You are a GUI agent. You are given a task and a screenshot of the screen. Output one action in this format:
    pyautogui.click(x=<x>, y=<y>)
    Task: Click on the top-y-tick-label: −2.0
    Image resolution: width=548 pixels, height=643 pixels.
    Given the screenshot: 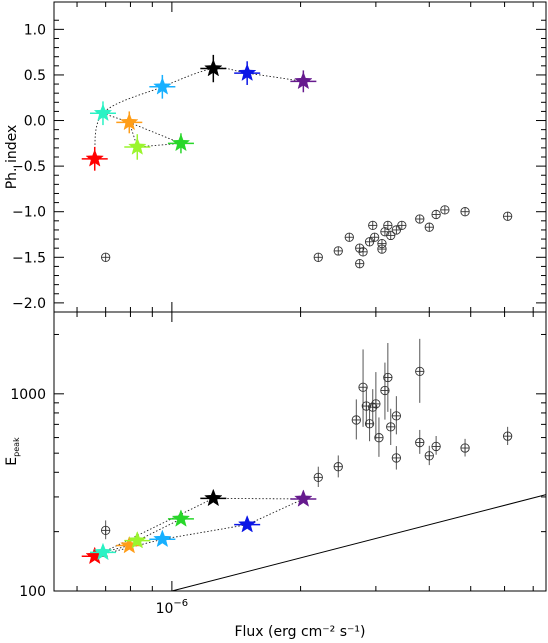 What is the action you would take?
    pyautogui.click(x=29, y=304)
    